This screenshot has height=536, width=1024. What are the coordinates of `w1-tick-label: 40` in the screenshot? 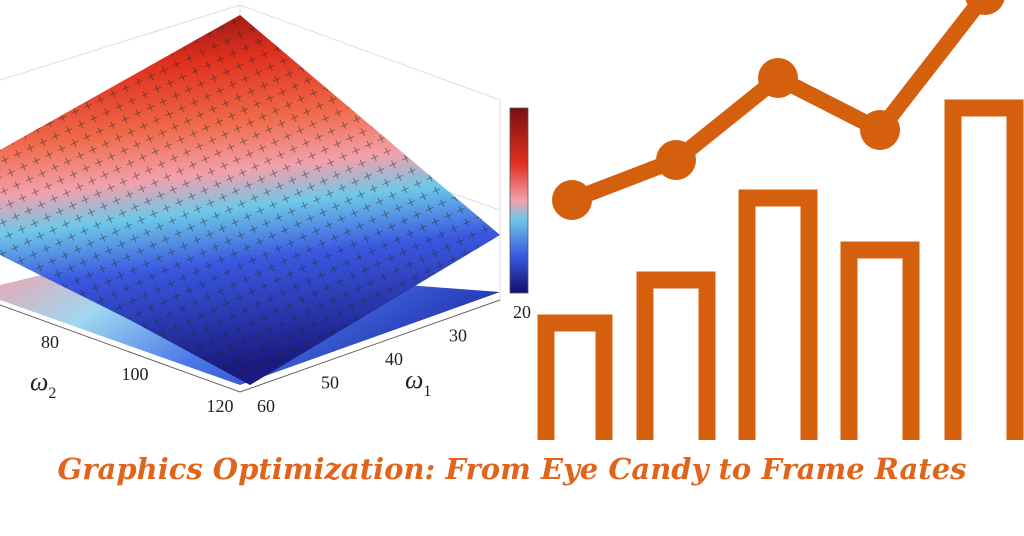 It's located at (394, 359).